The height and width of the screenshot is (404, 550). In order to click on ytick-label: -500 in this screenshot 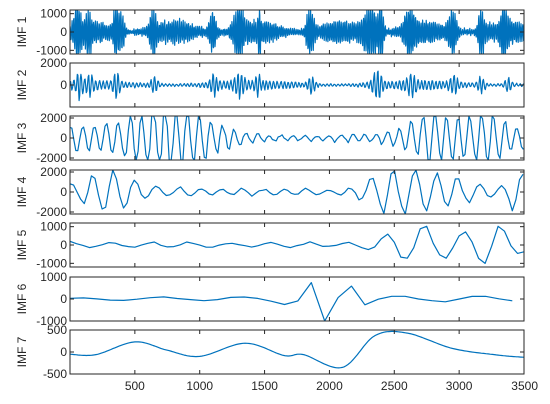, I will do `click(55, 374)`.